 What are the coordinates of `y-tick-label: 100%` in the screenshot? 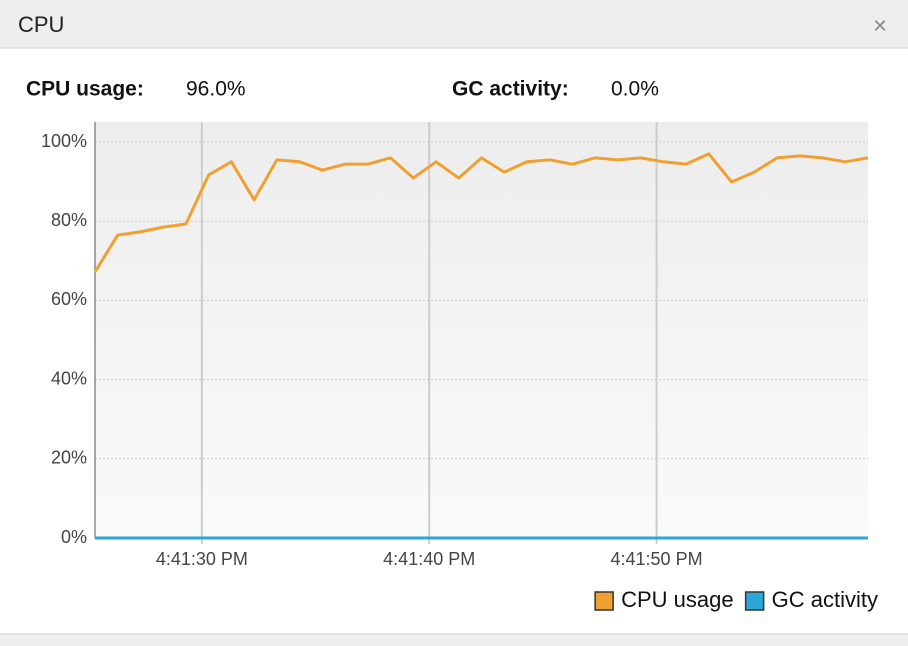 It's located at (64, 141).